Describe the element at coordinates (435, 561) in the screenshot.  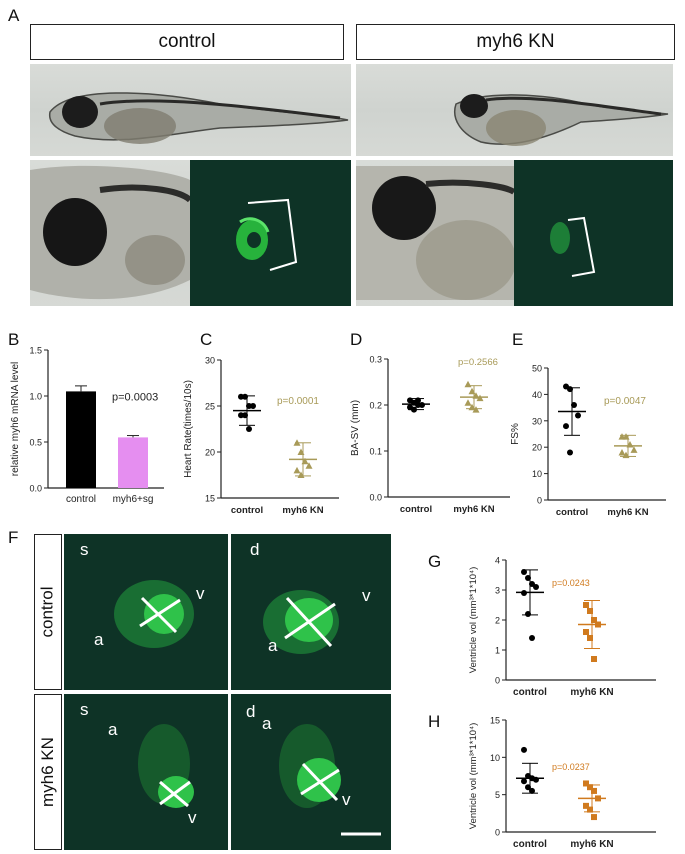
I see `panel-g-letter: G` at that location.